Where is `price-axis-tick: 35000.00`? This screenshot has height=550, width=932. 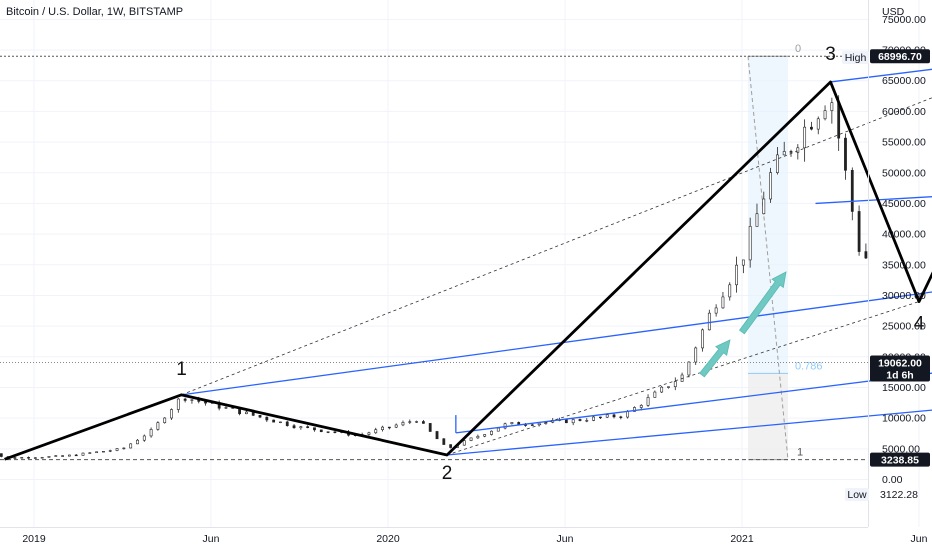 price-axis-tick: 35000.00 is located at coordinates (904, 265).